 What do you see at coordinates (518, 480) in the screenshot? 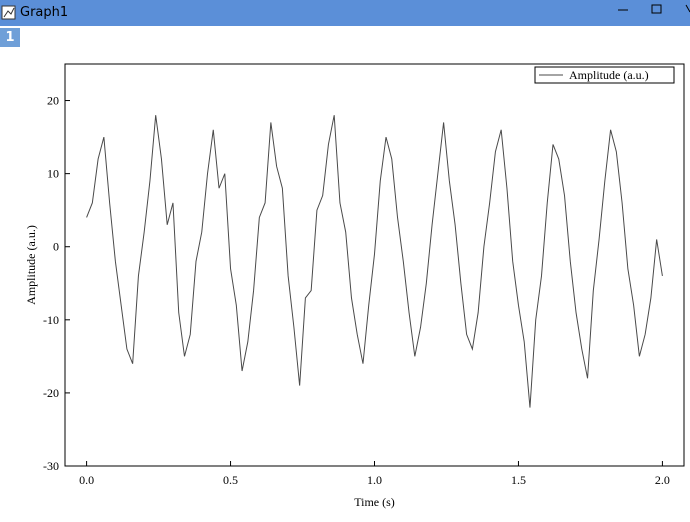
I see `x-tick-label: 1.5` at bounding box center [518, 480].